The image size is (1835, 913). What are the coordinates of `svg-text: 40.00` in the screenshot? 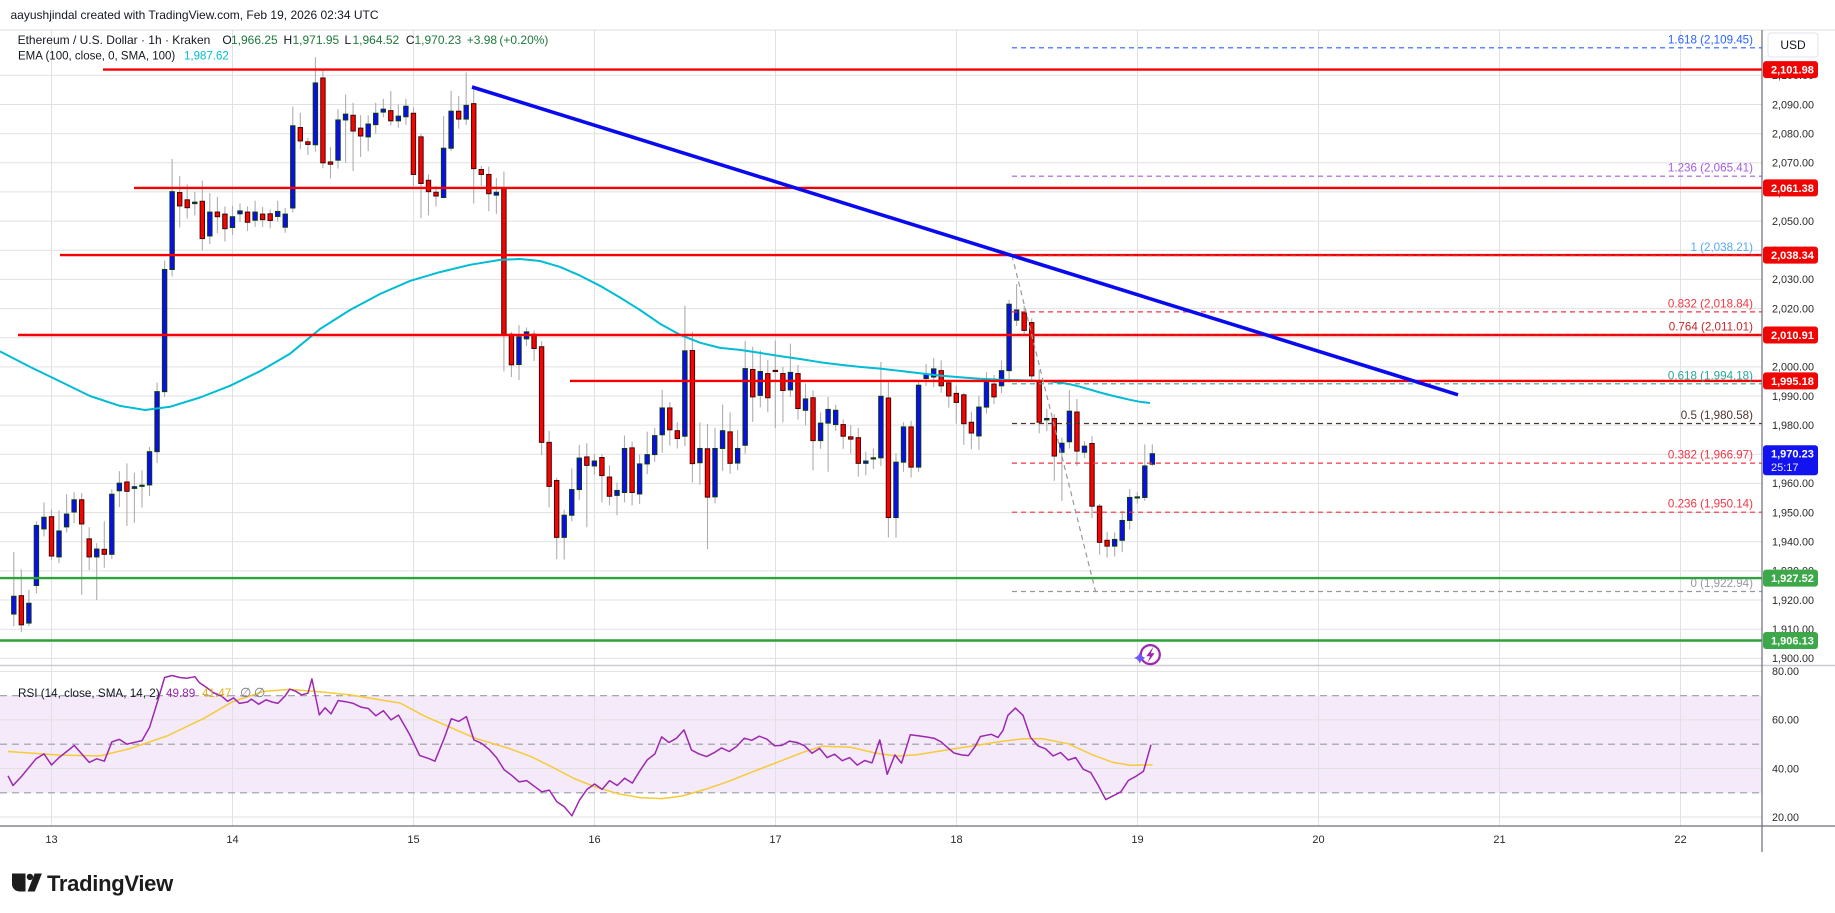 It's located at (1785, 769).